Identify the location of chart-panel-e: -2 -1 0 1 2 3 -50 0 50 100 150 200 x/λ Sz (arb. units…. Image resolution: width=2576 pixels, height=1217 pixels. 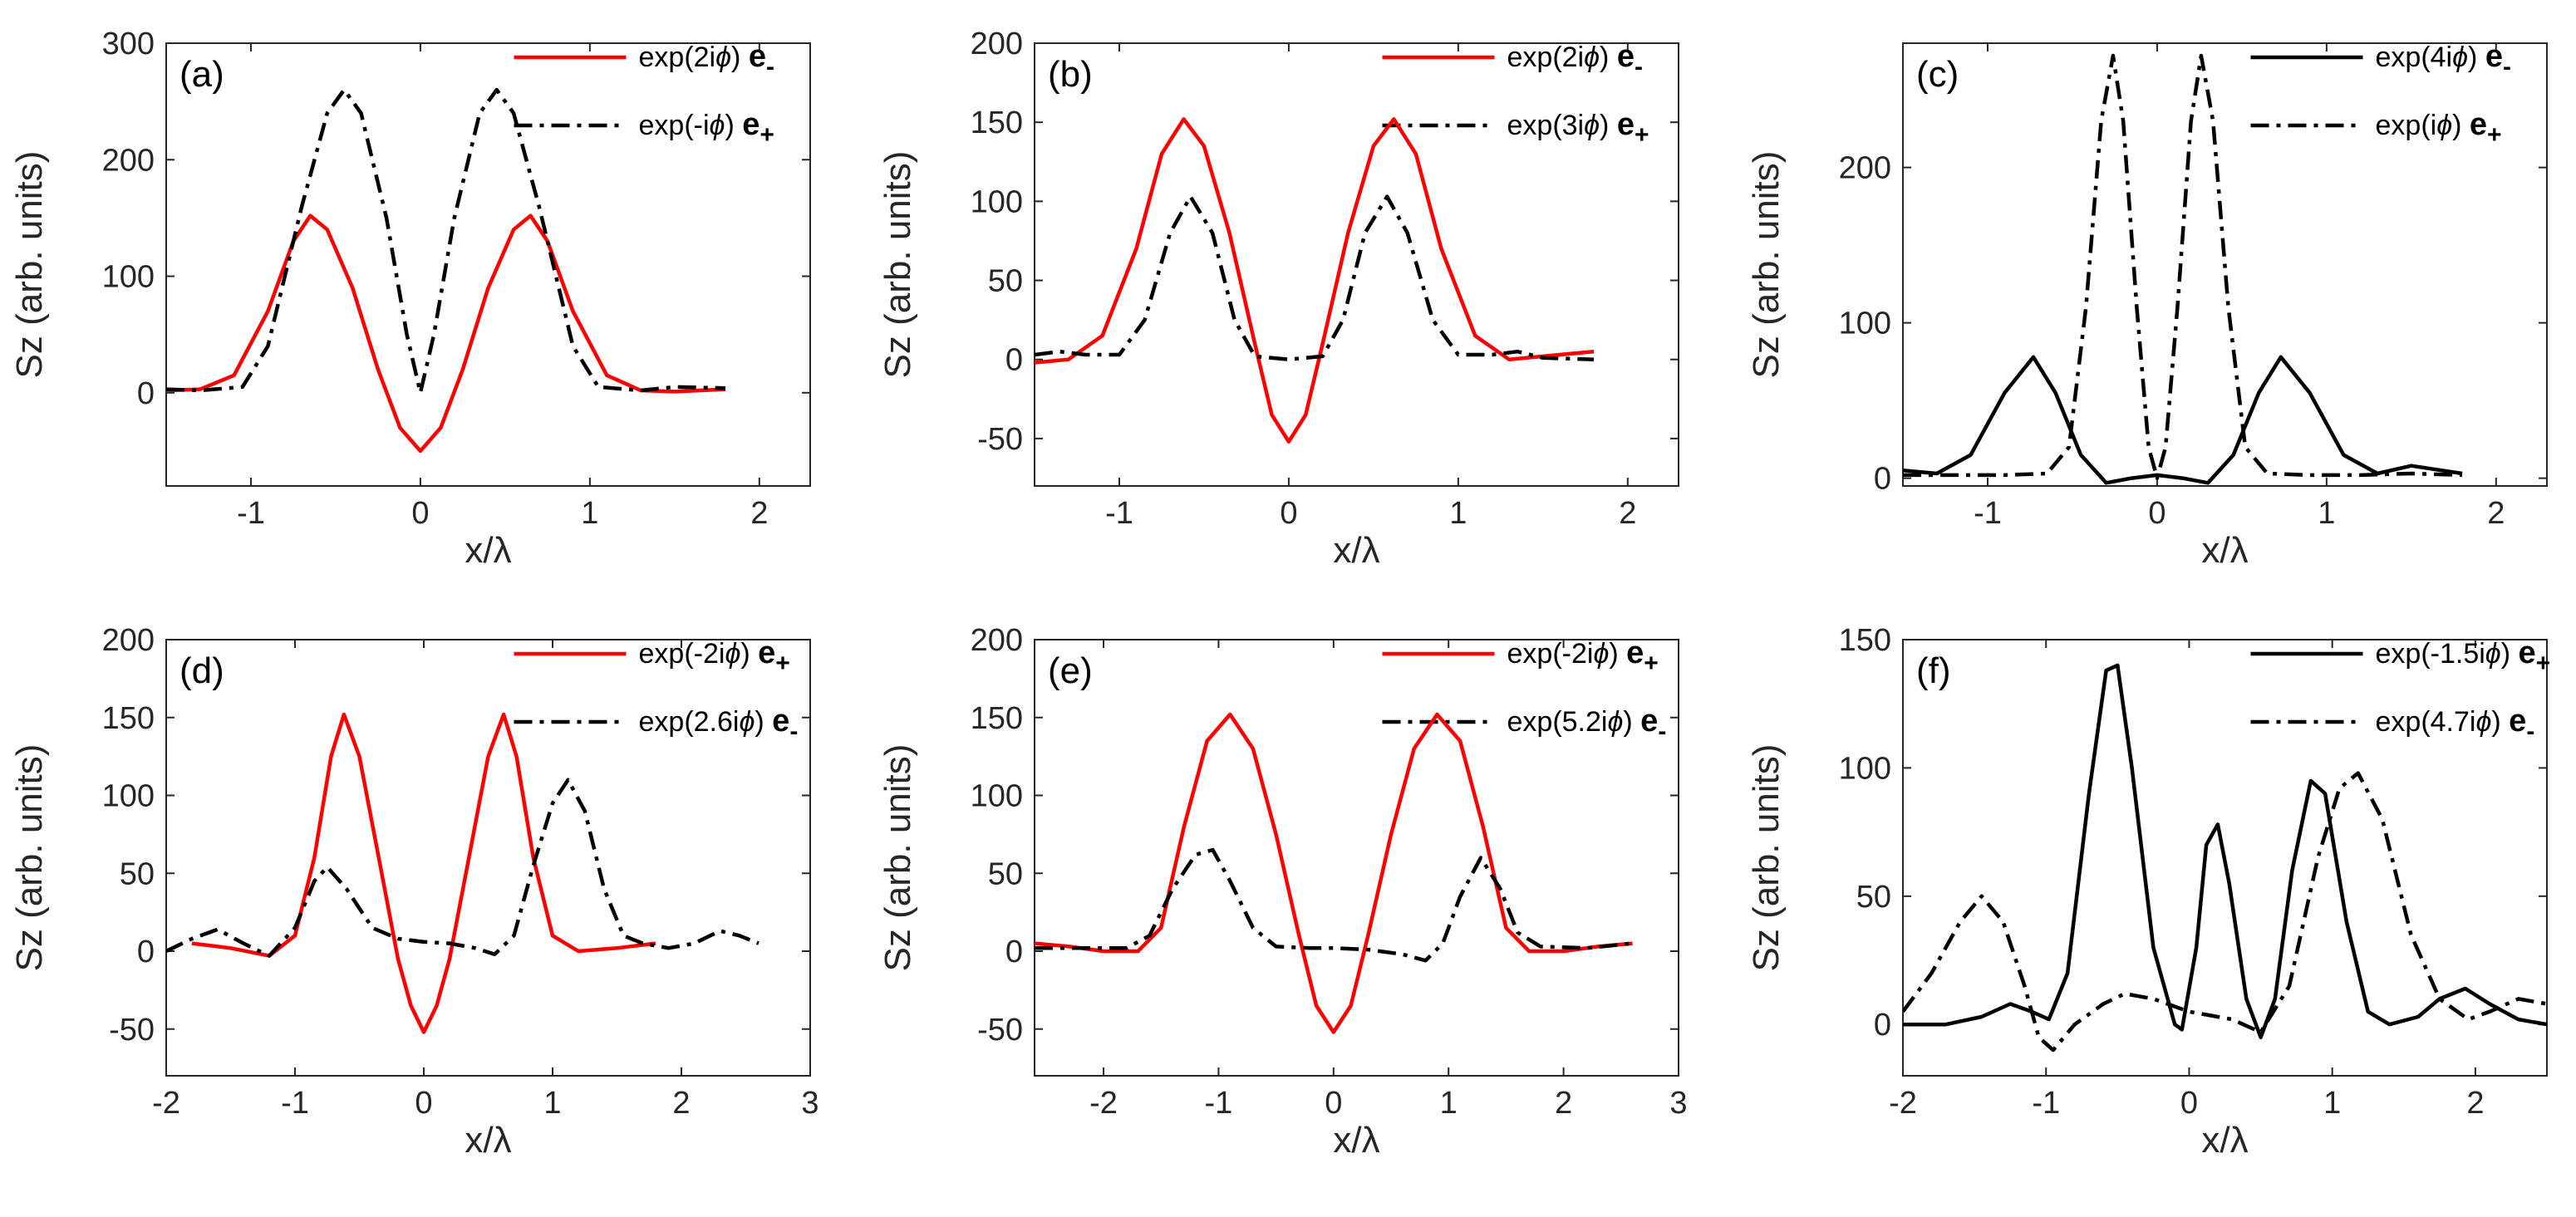
(1283, 892).